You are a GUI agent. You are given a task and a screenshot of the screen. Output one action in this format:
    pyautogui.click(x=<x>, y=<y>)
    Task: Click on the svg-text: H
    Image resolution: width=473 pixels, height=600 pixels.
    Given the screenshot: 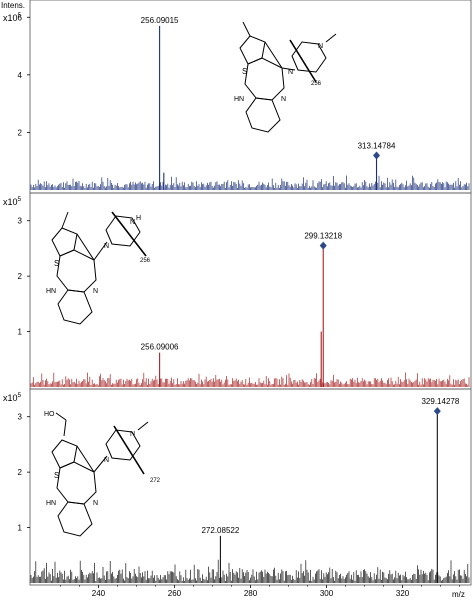 What is the action you would take?
    pyautogui.click(x=138, y=218)
    